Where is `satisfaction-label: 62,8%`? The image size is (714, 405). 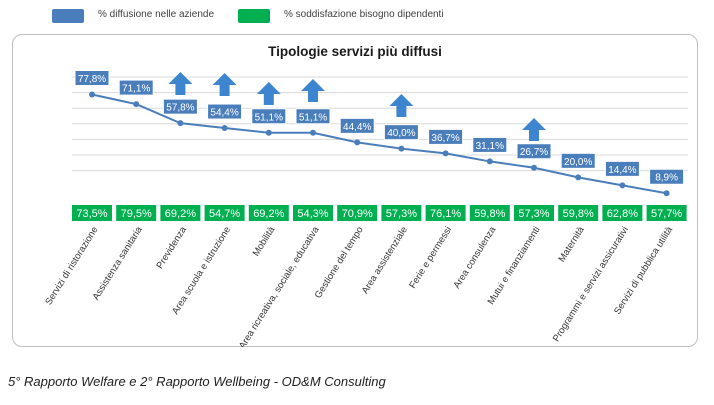
satisfaction-label: 62,8% is located at coordinates (622, 214).